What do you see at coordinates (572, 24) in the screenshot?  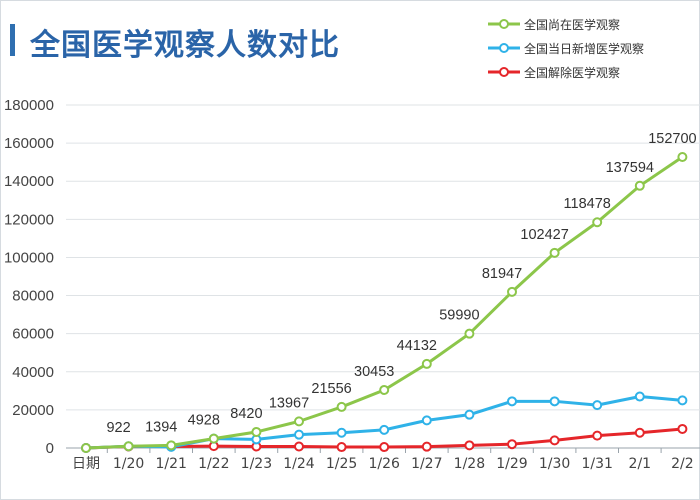 I see `legend-label-observing: 全国尚在医学观察` at bounding box center [572, 24].